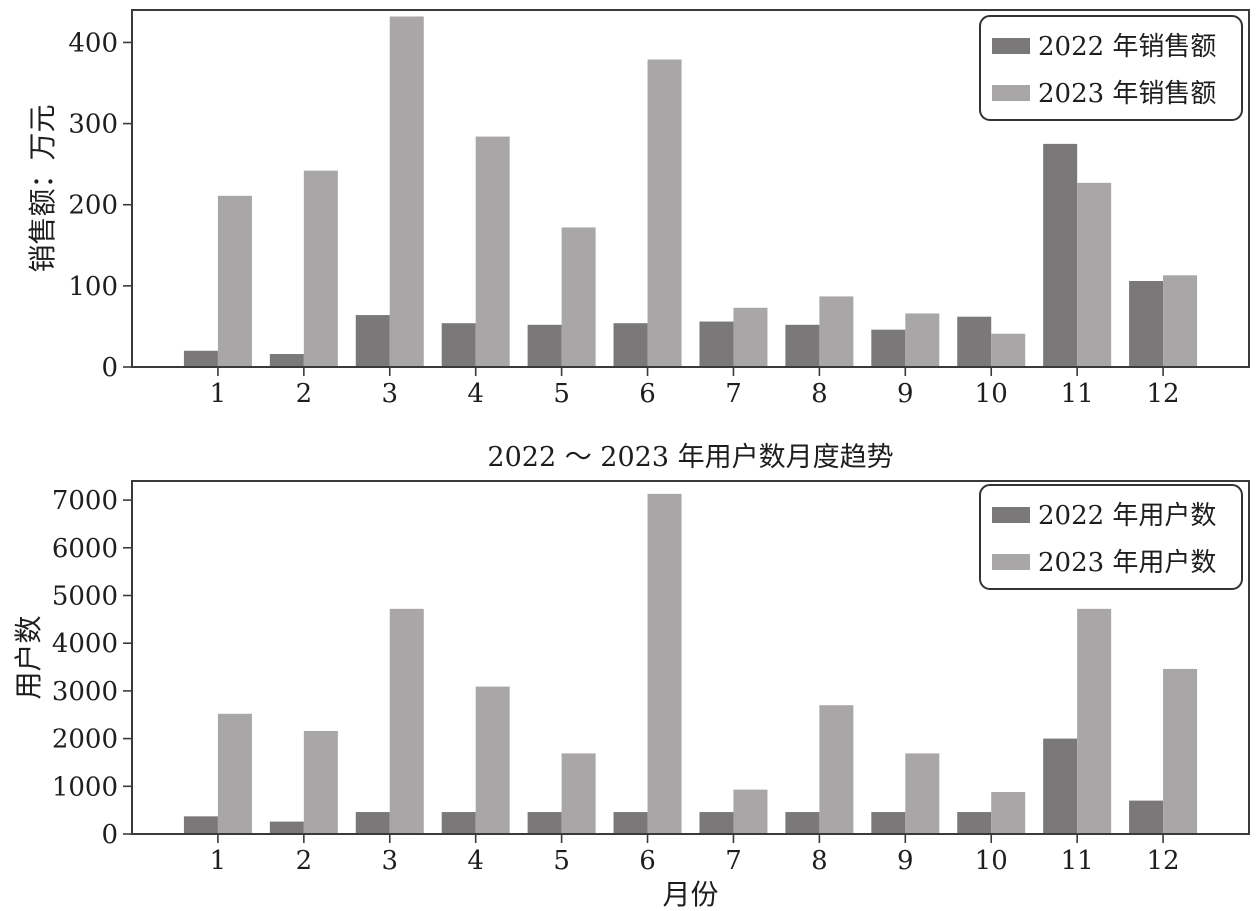 The height and width of the screenshot is (911, 1256). Describe the element at coordinates (1127, 47) in the screenshot. I see `legend-label: 2022 年销售额` at that location.